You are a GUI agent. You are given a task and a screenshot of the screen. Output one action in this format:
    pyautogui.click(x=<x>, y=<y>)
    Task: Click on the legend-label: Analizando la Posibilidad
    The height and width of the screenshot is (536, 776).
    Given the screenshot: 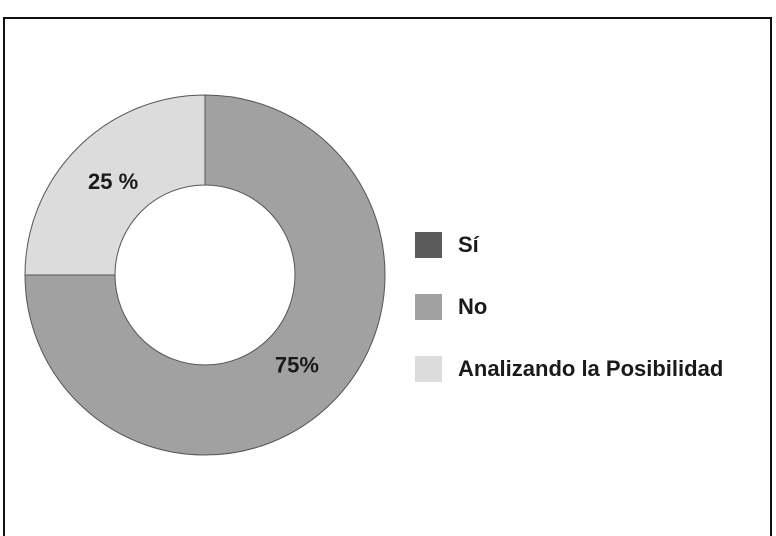 What is the action you would take?
    pyautogui.click(x=590, y=368)
    